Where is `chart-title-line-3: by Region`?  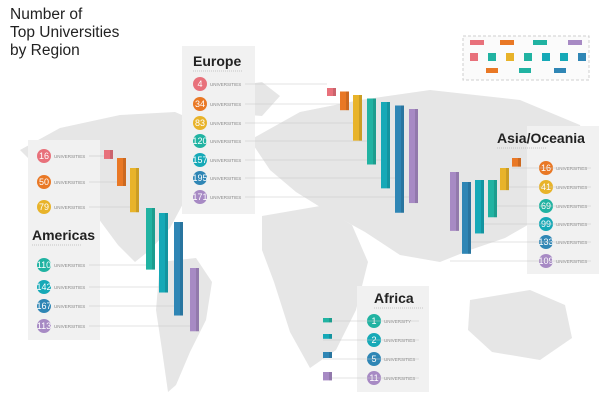 chart-title-line-3: by Region is located at coordinates (45, 50).